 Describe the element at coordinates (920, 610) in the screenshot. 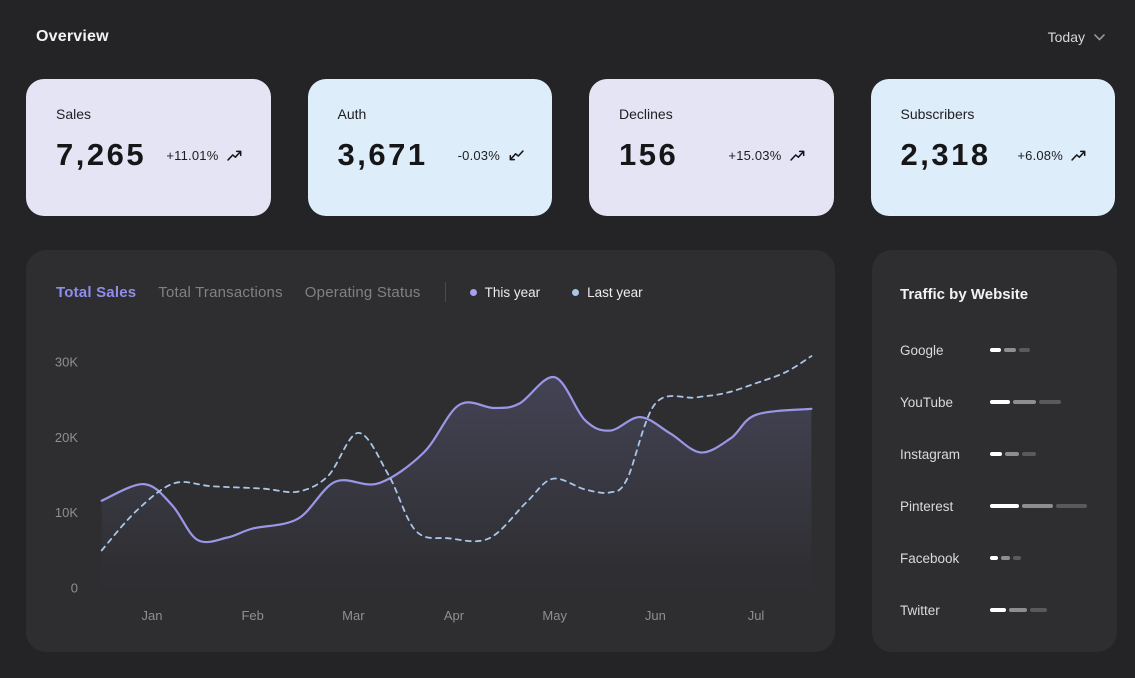

I see `traffic-site-label: Twitter` at that location.